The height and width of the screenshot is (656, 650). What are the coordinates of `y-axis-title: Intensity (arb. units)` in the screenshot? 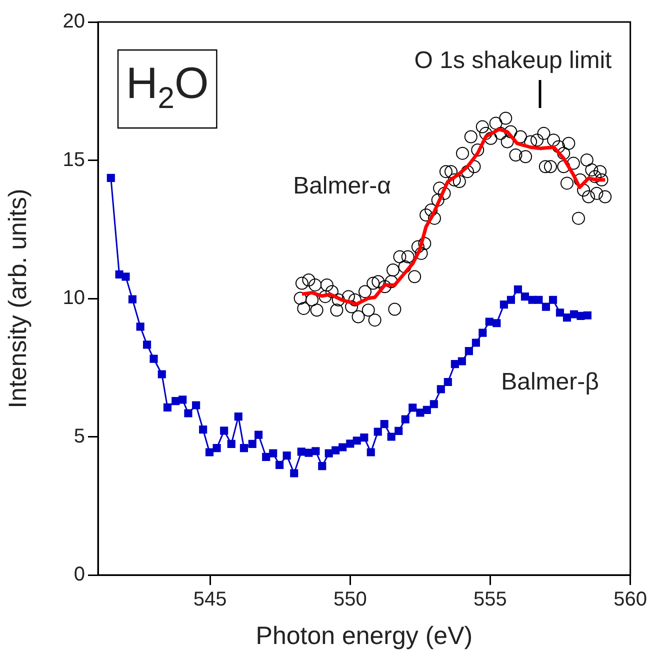 It's located at (18, 298).